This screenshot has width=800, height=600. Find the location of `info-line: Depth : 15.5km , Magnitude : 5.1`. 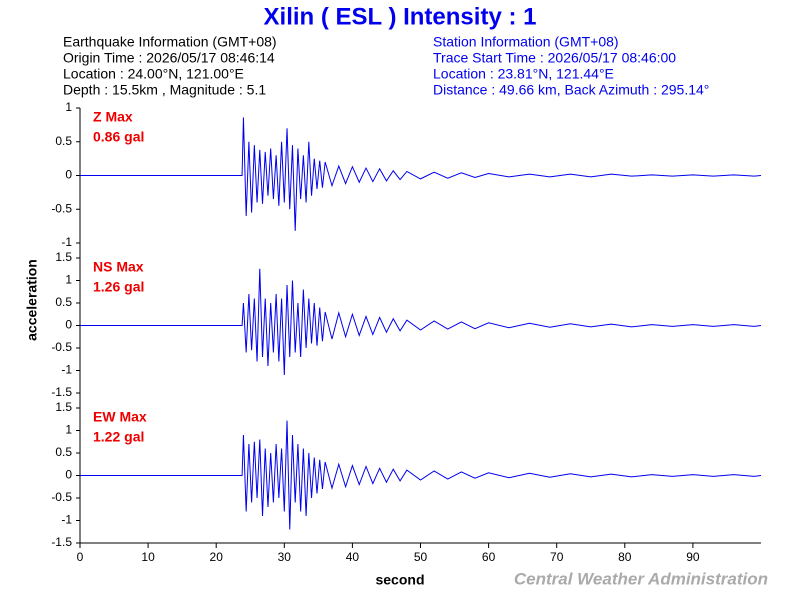

info-line: Depth : 15.5km , Magnitude : 5.1 is located at coordinates (164, 90).